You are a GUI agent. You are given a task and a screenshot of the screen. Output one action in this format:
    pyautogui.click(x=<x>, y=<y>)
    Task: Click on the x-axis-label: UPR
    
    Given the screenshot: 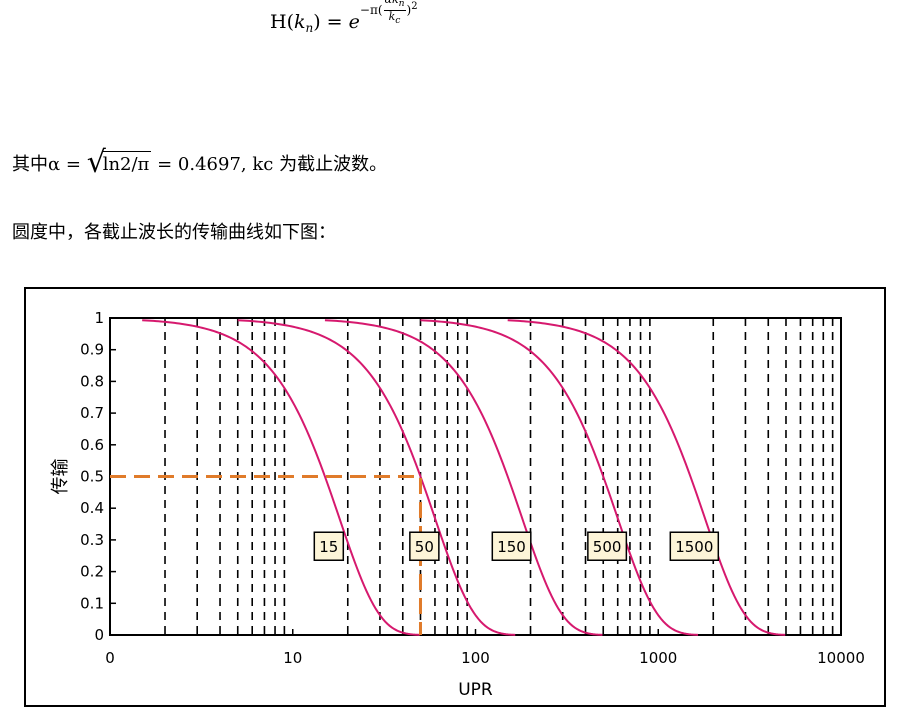 What is the action you would take?
    pyautogui.click(x=475, y=690)
    